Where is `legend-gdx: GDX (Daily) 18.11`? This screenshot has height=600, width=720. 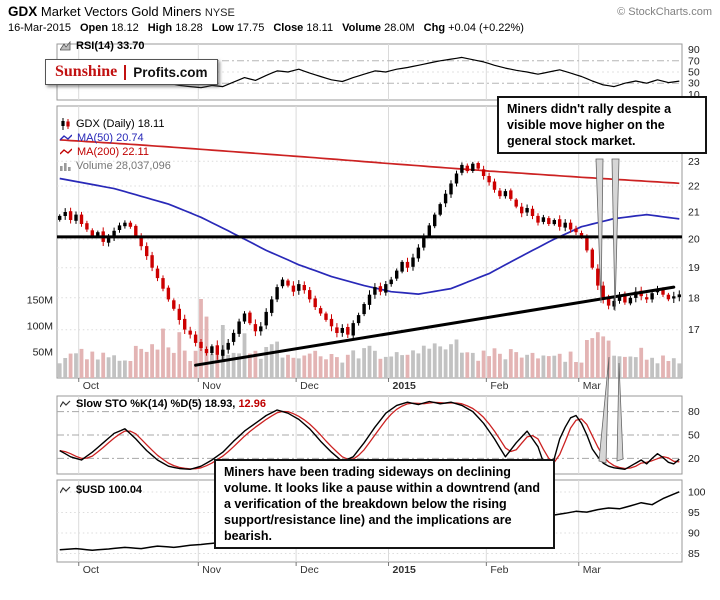
legend-gdx: GDX (Daily) 18.11 is located at coordinates (115, 124).